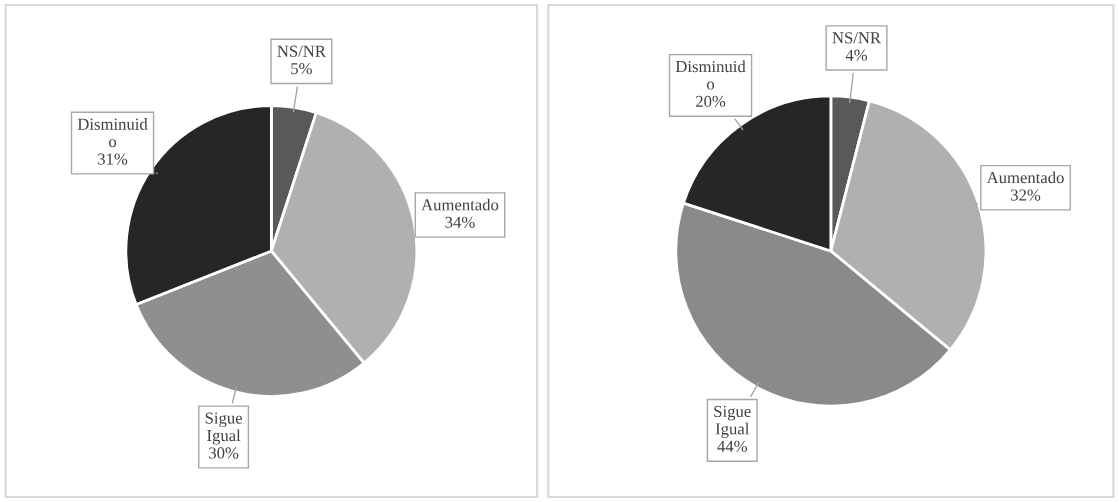  I want to click on data-label: 30%, so click(224, 453).